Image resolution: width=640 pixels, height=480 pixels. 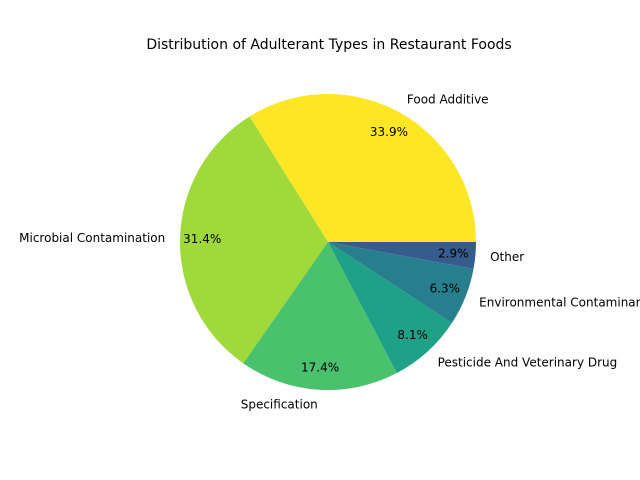 I want to click on pie-slice-pesticide-and-veterinary-drug, so click(x=390, y=308).